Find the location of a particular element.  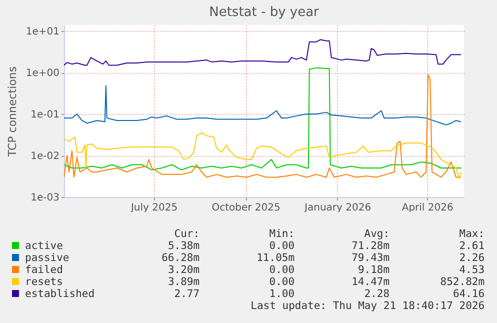

y-tick-label: 1e-01 is located at coordinates (45, 115).